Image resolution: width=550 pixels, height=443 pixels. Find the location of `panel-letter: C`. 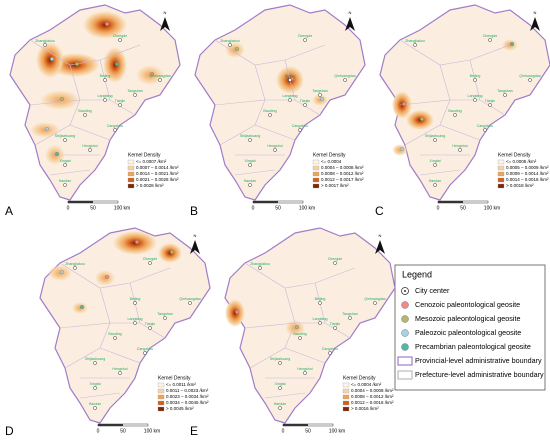

panel-letter: C is located at coordinates (379, 211).